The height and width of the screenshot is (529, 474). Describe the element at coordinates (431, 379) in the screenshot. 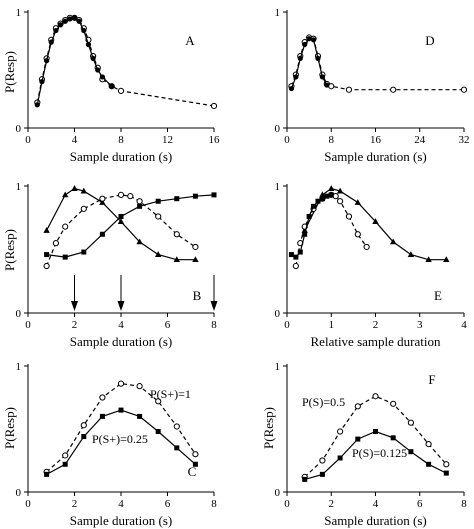

I see `panel-label: F` at that location.